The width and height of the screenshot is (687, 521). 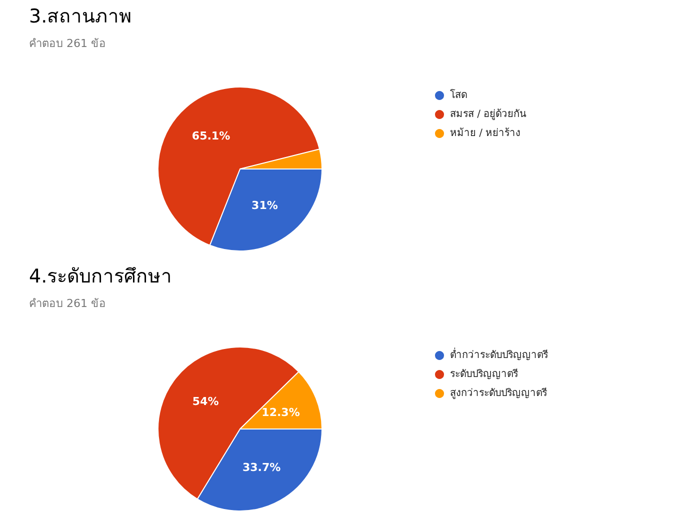 I want to click on legend-label: โสด, so click(x=458, y=94).